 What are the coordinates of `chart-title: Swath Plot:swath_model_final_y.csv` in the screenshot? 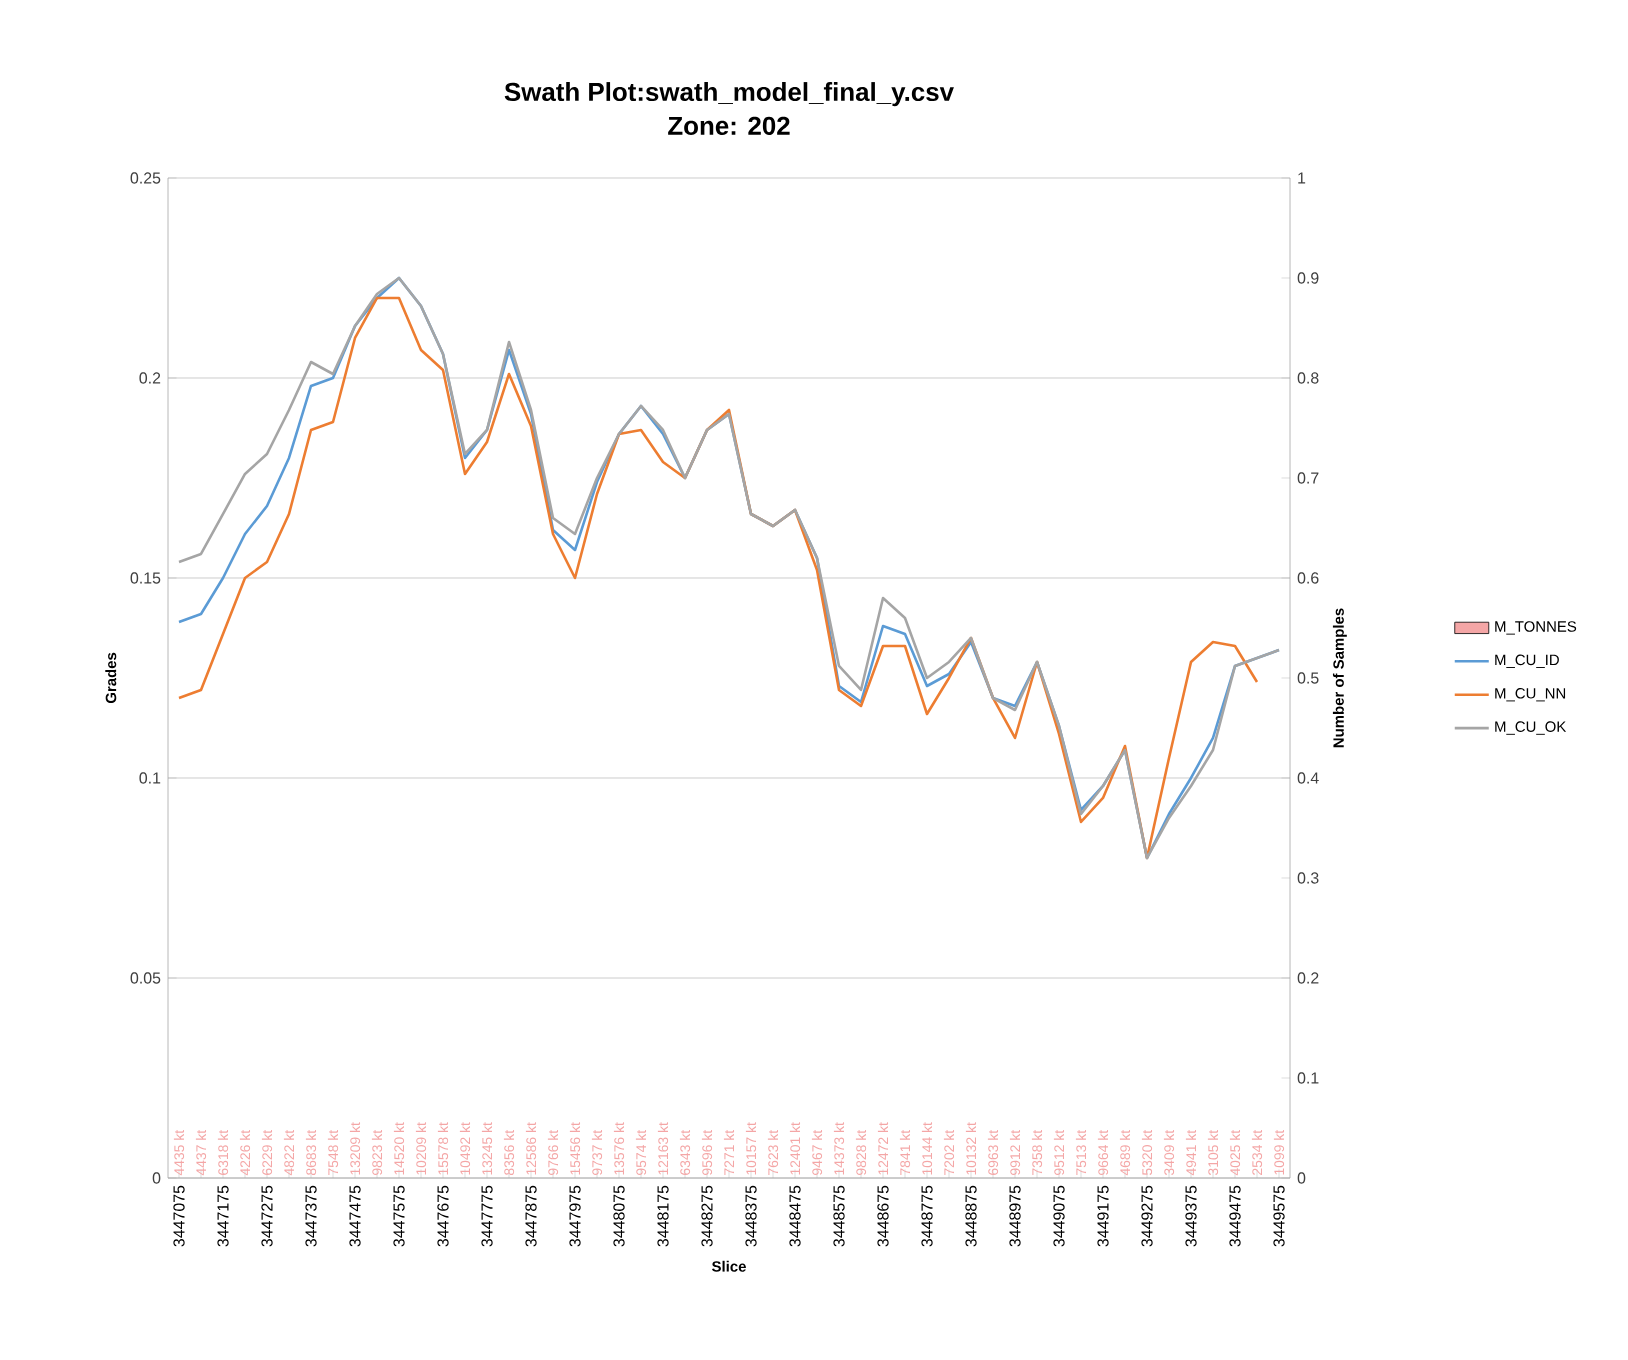 It's located at (729, 94).